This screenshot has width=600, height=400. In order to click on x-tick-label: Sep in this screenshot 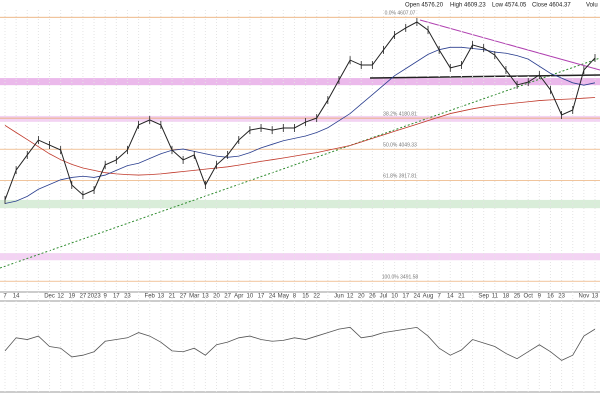, I will do `click(483, 297)`.